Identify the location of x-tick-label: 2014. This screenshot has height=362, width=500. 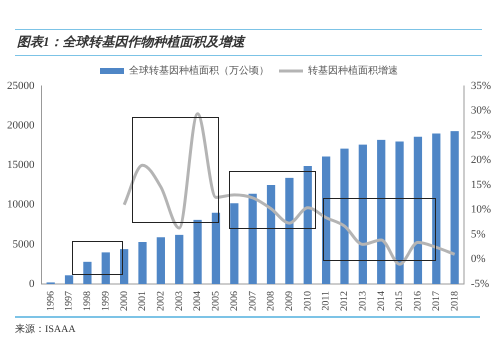
(381, 301).